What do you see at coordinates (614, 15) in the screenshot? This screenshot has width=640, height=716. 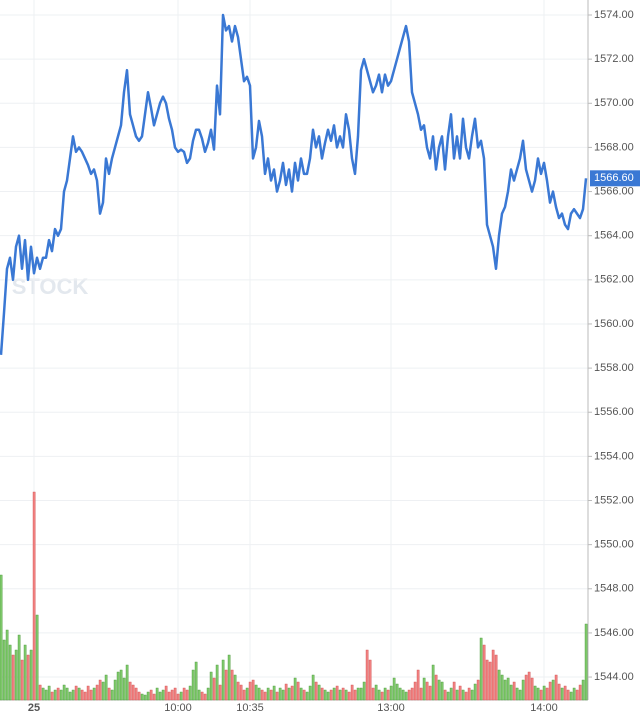 I see `y-tick-label: 1574.00` at bounding box center [614, 15].